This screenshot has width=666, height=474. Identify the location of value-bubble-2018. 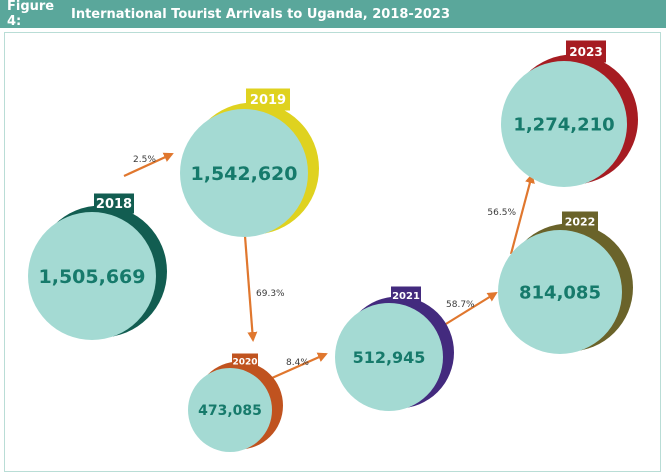
(92, 276).